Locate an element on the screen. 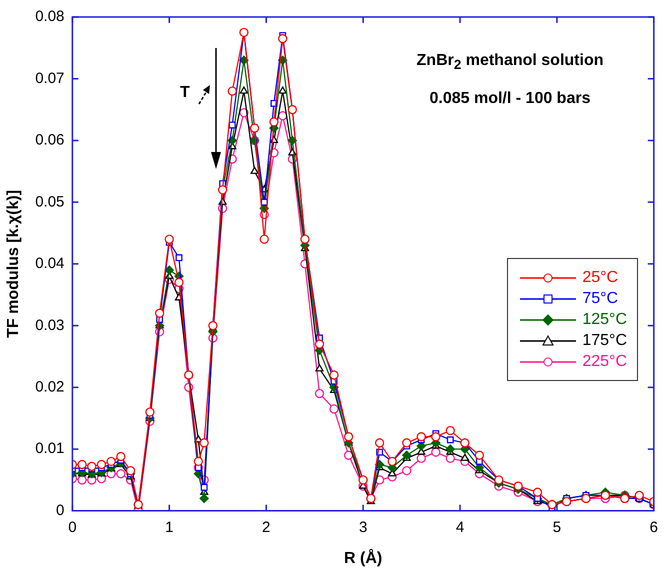 This screenshot has height=572, width=666. y-tick-label: 0.05 is located at coordinates (49, 201).